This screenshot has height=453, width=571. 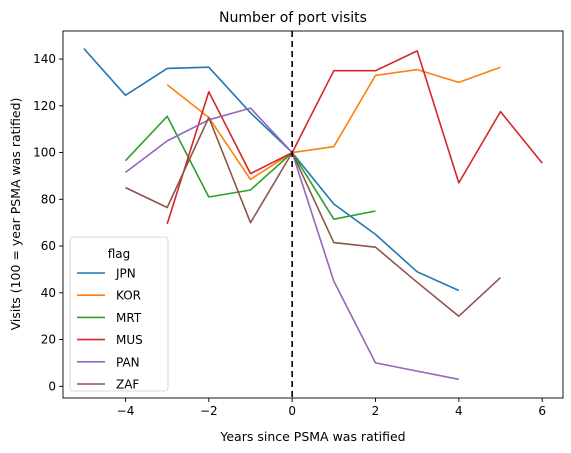 I want to click on y-tick-label: 20, so click(x=48, y=340).